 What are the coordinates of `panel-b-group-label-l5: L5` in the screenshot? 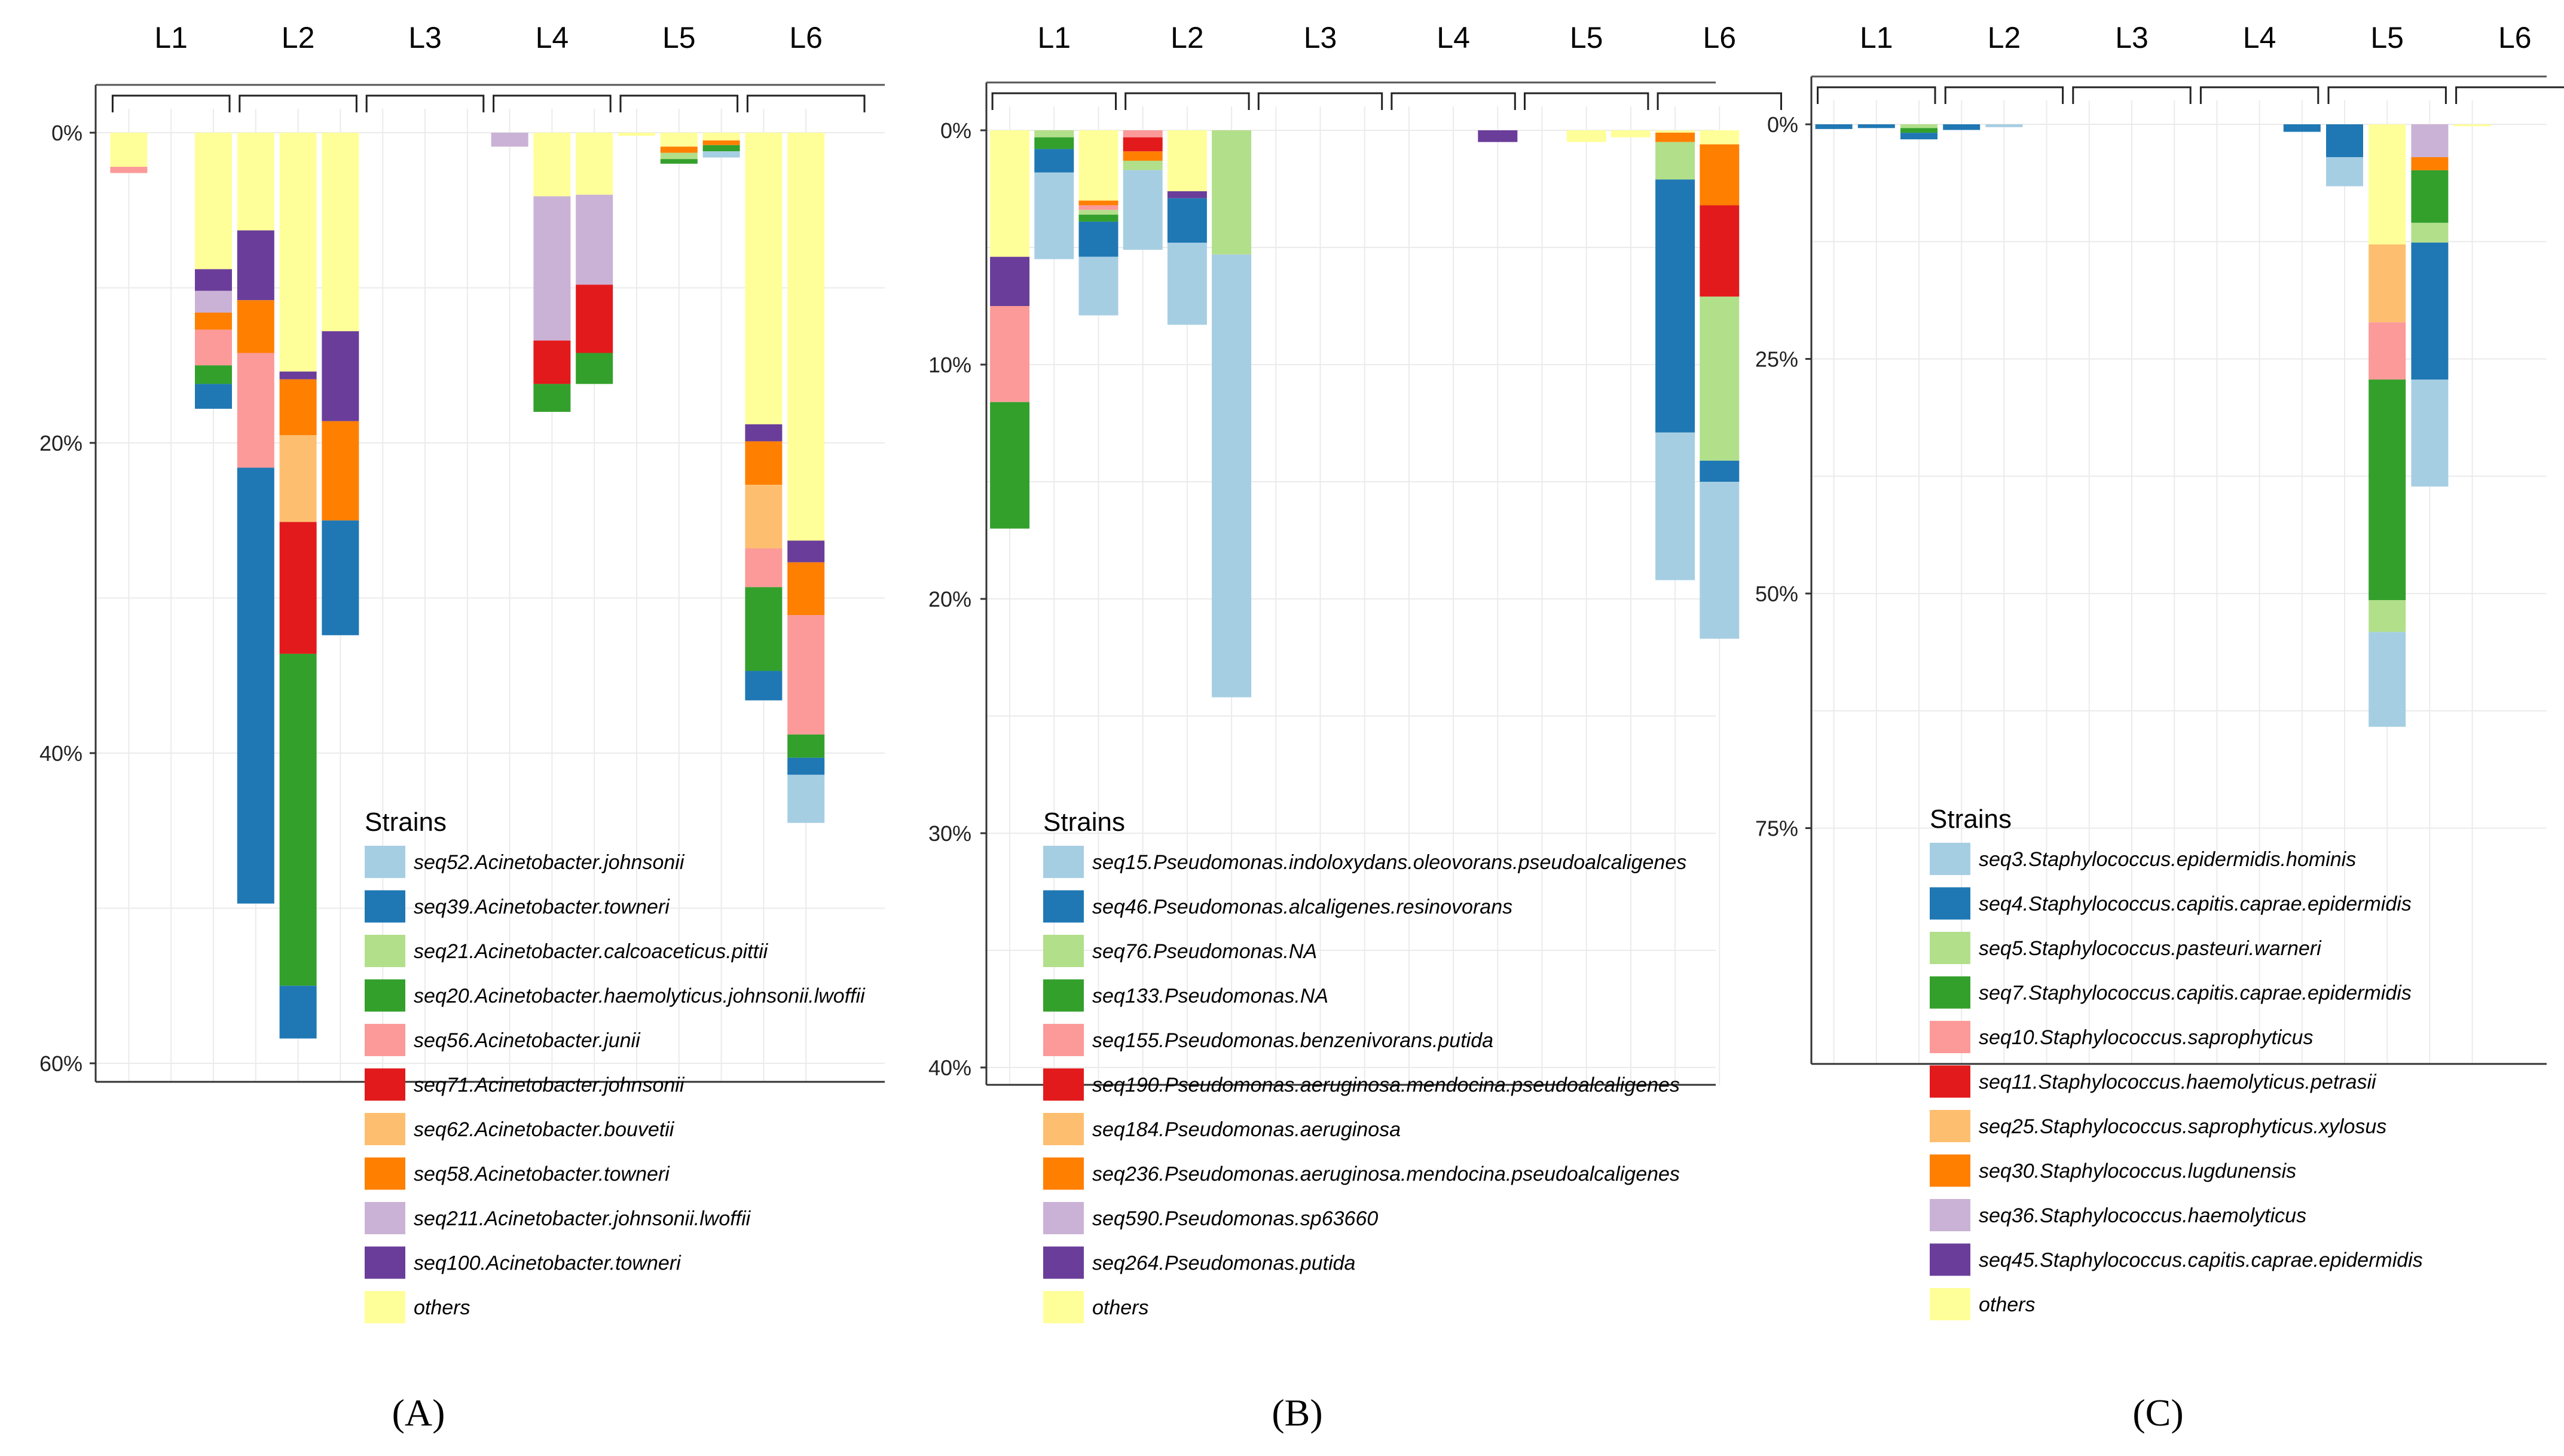 It's located at (1586, 38).